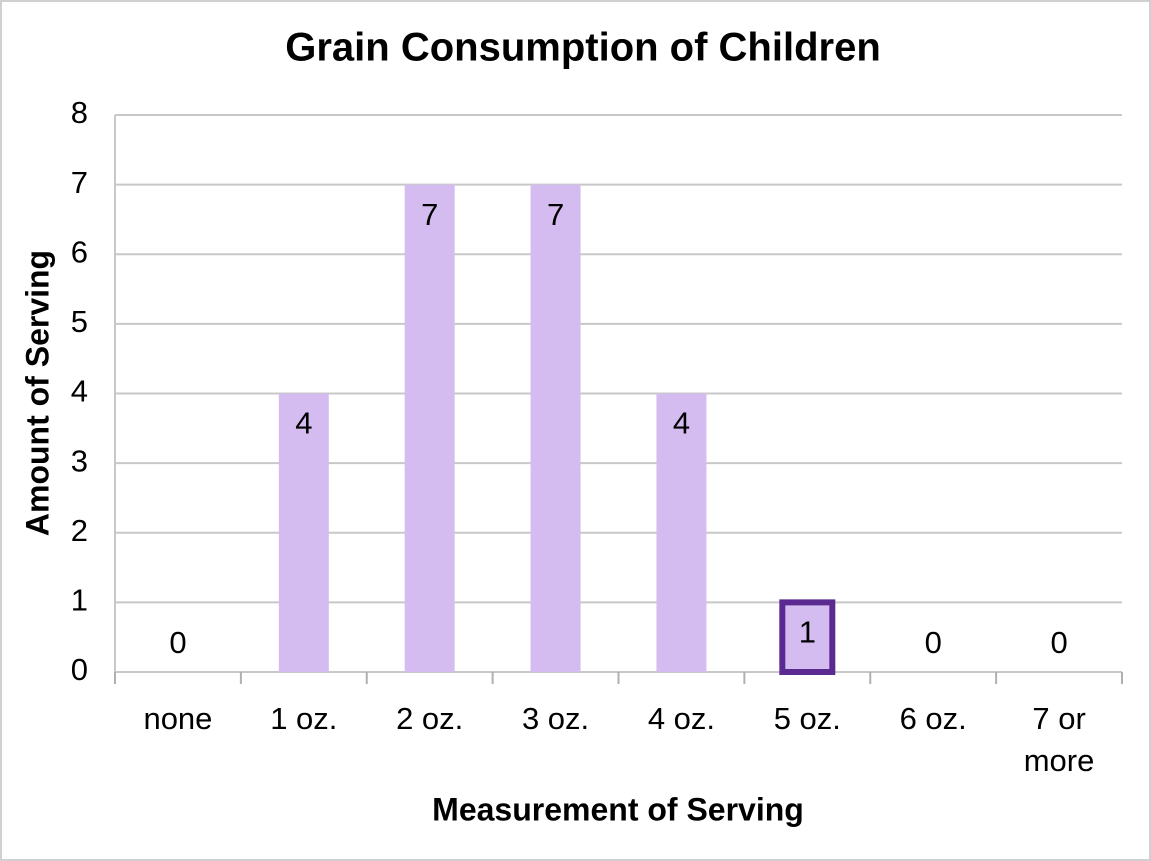 The image size is (1151, 861). Describe the element at coordinates (1059, 739) in the screenshot. I see `x-tick-label: 7 or more` at that location.